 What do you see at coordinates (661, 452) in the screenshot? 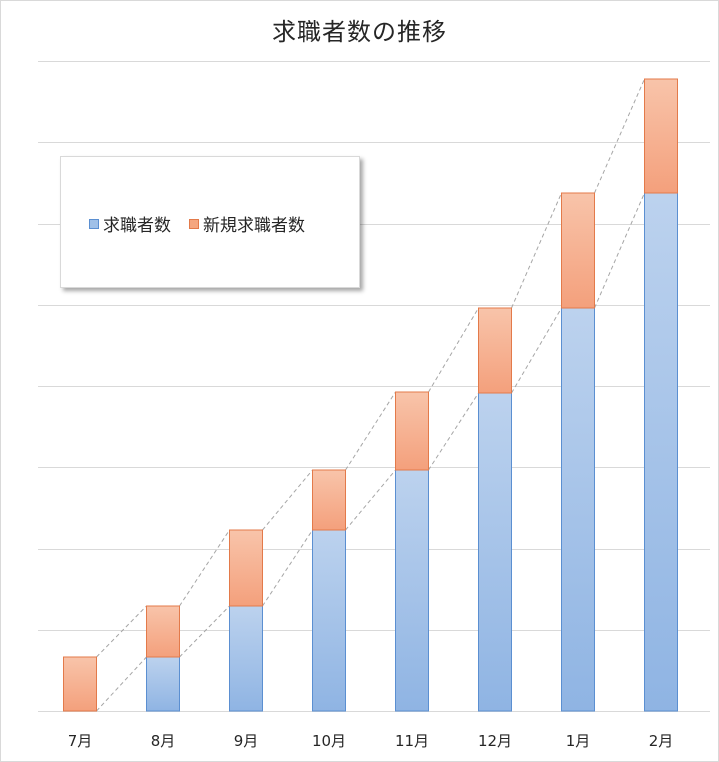
I see `bar-series1-2月` at bounding box center [661, 452].